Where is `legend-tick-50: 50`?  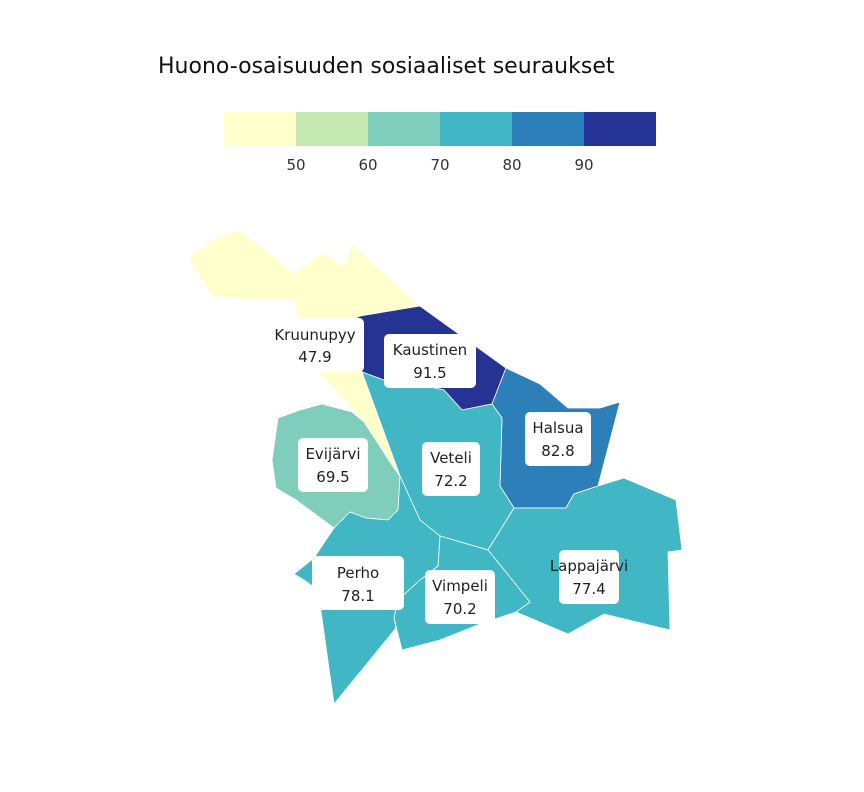
legend-tick-50: 50 is located at coordinates (295, 165).